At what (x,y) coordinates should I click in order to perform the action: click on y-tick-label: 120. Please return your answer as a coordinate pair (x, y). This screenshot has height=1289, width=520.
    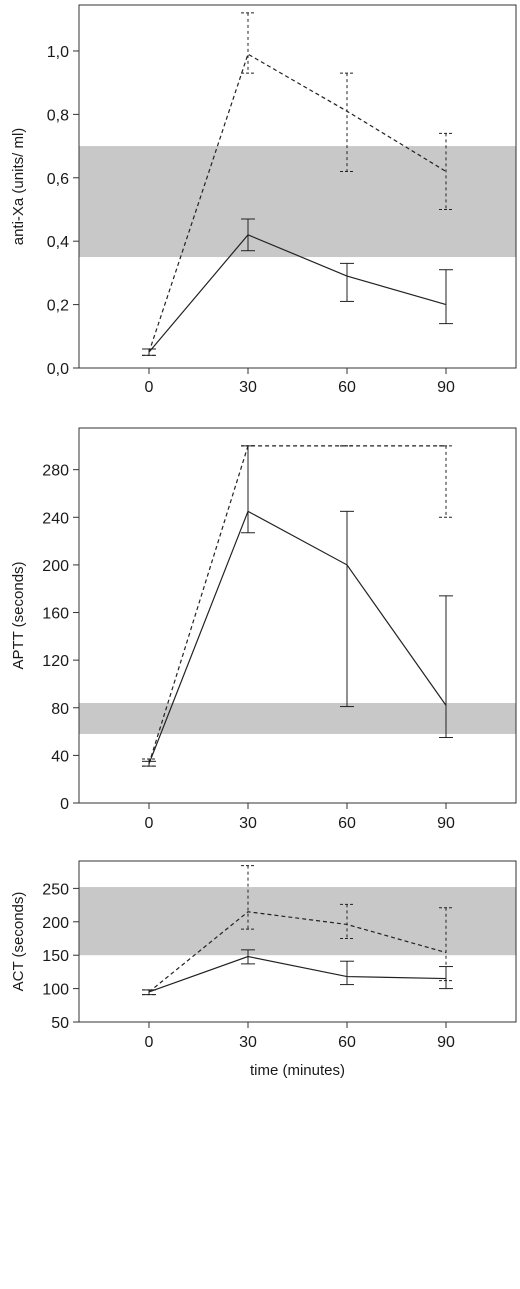
    Looking at the image, I should click on (55, 661).